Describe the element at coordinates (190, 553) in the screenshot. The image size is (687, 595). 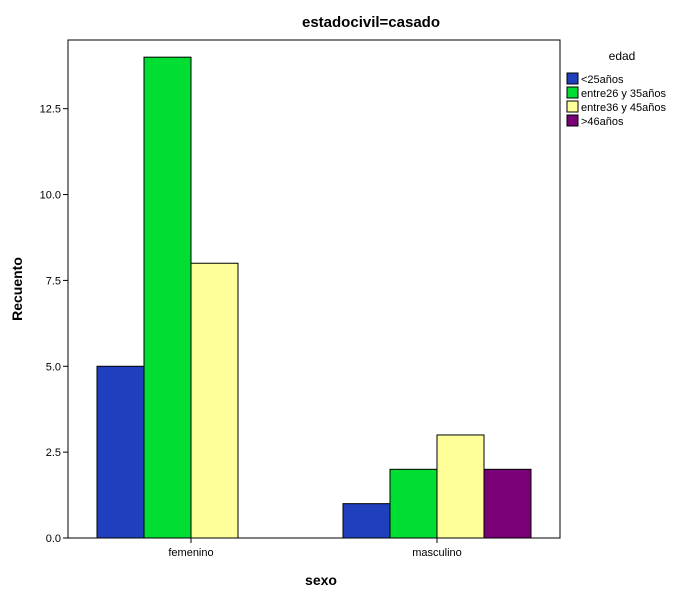
I see `x-tick-label: femenino` at that location.